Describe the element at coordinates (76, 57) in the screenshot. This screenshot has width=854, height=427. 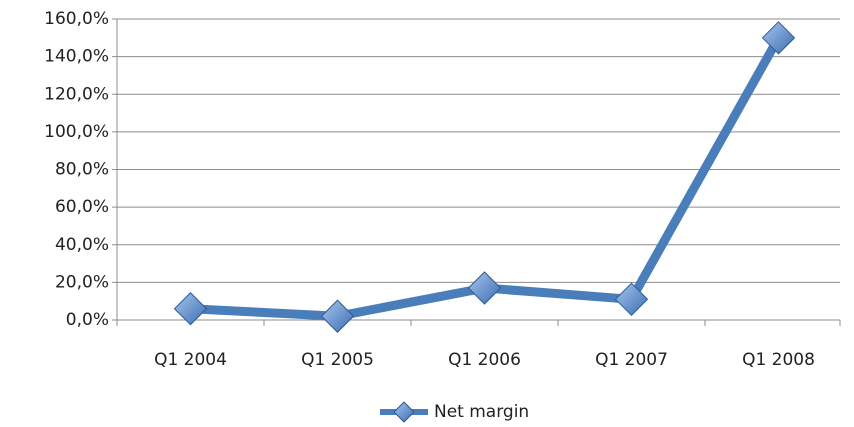
I see `y-tick-label: 140,0%` at that location.